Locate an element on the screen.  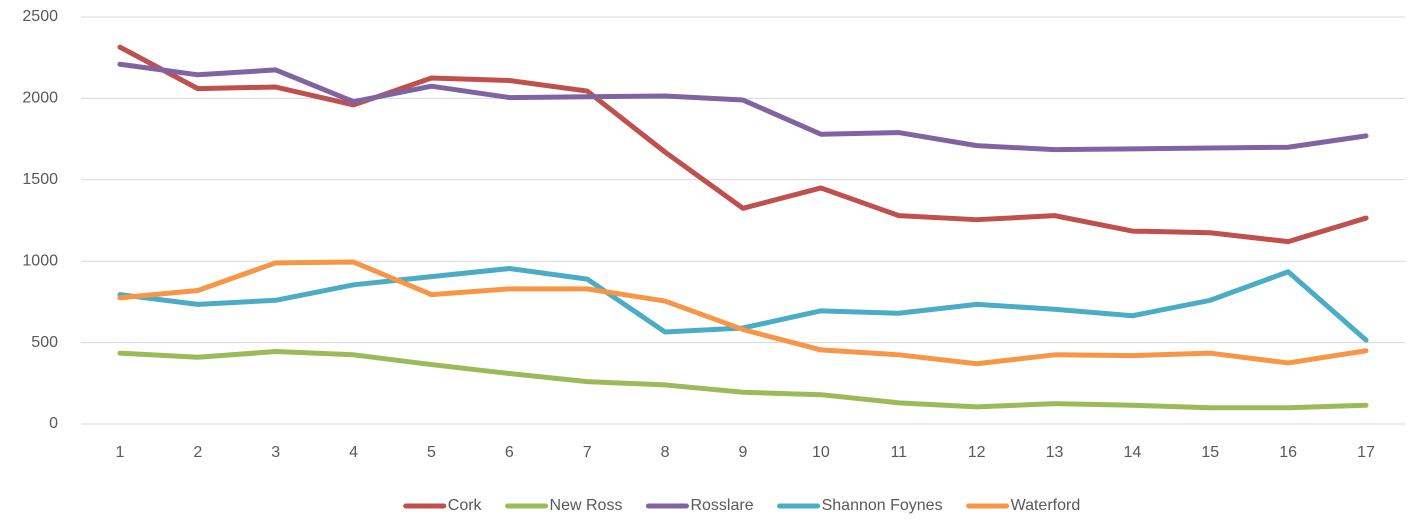
x-tick-label: 6 is located at coordinates (509, 452).